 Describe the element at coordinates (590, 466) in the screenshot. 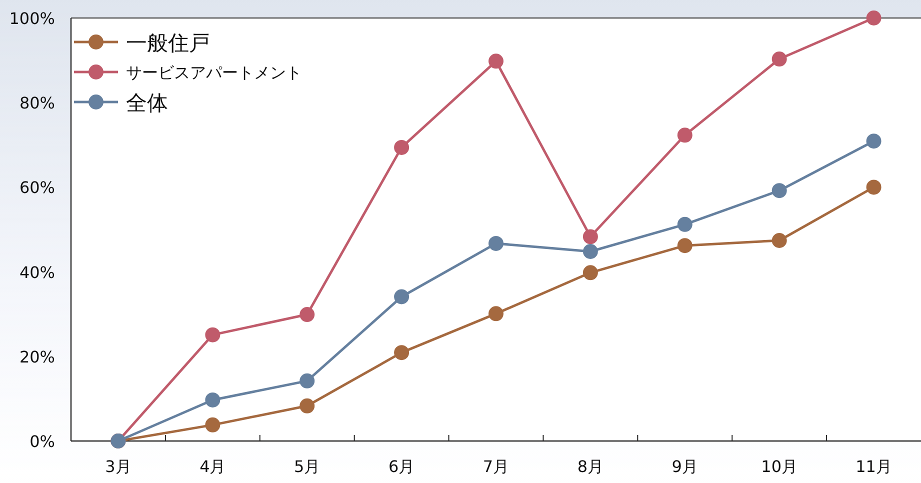

I see `x-tick-label: 8月` at that location.